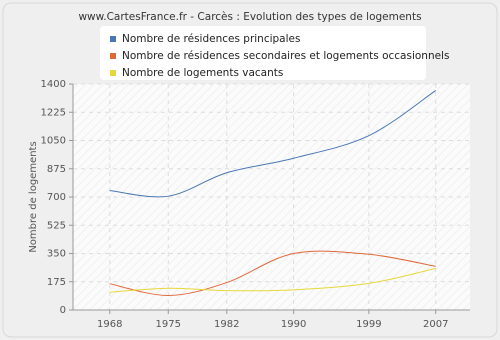  What do you see at coordinates (56, 169) in the screenshot?
I see `y-tick-label: 875` at bounding box center [56, 169].